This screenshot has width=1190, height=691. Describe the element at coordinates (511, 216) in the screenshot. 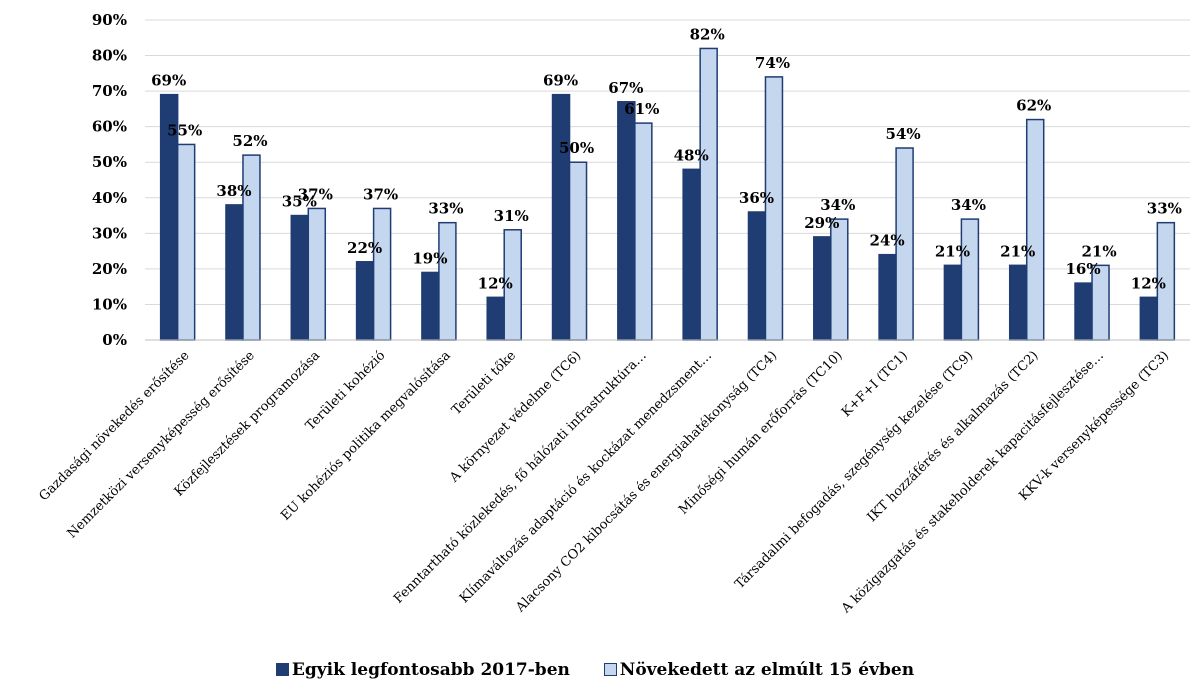

I see `data-label-series-2: 31%` at that location.